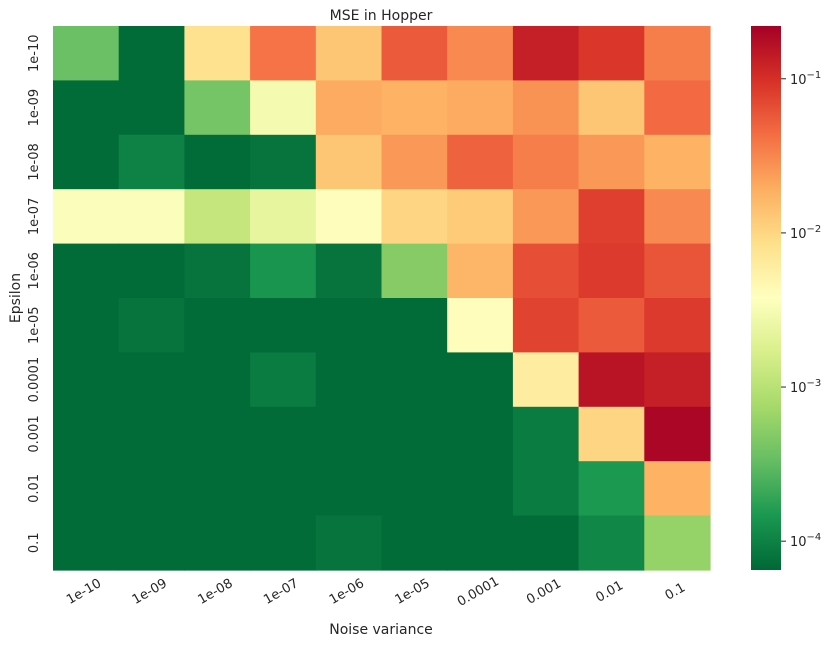 This screenshot has height=646, width=830. Describe the element at coordinates (34, 325) in the screenshot. I see `y-tick-label: 1e-05` at that location.